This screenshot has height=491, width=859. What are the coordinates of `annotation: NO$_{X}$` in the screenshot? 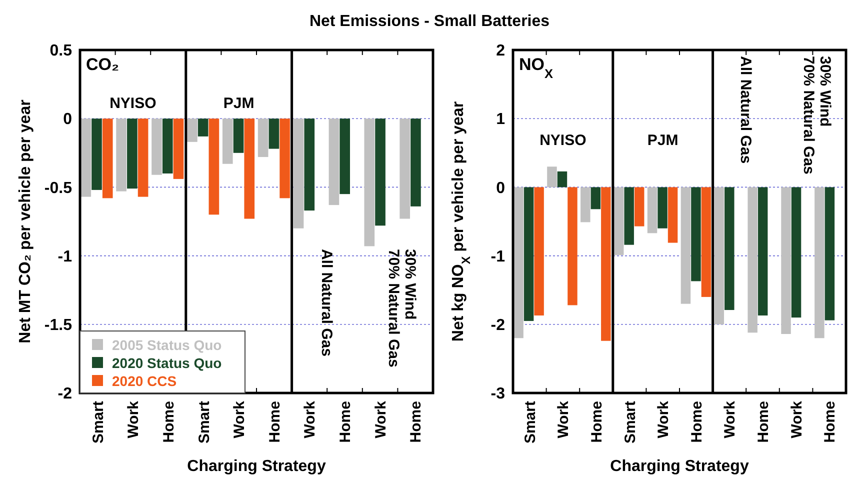 It's located at (536, 67).